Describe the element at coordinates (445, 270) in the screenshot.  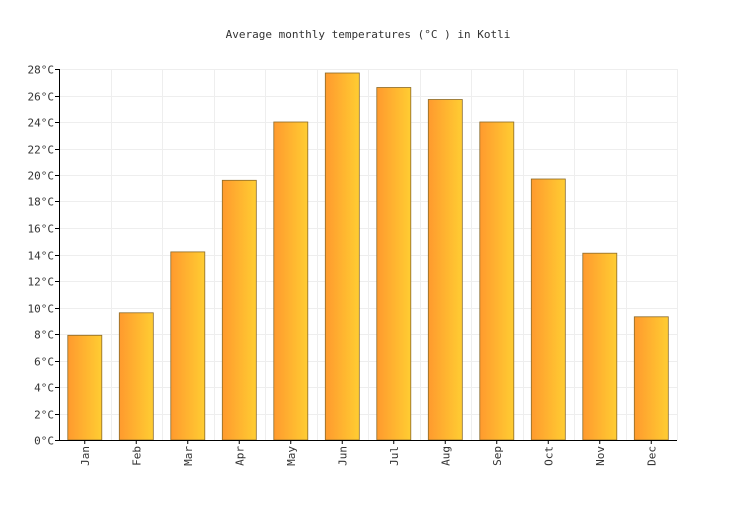
I see `bar-aug` at that location.